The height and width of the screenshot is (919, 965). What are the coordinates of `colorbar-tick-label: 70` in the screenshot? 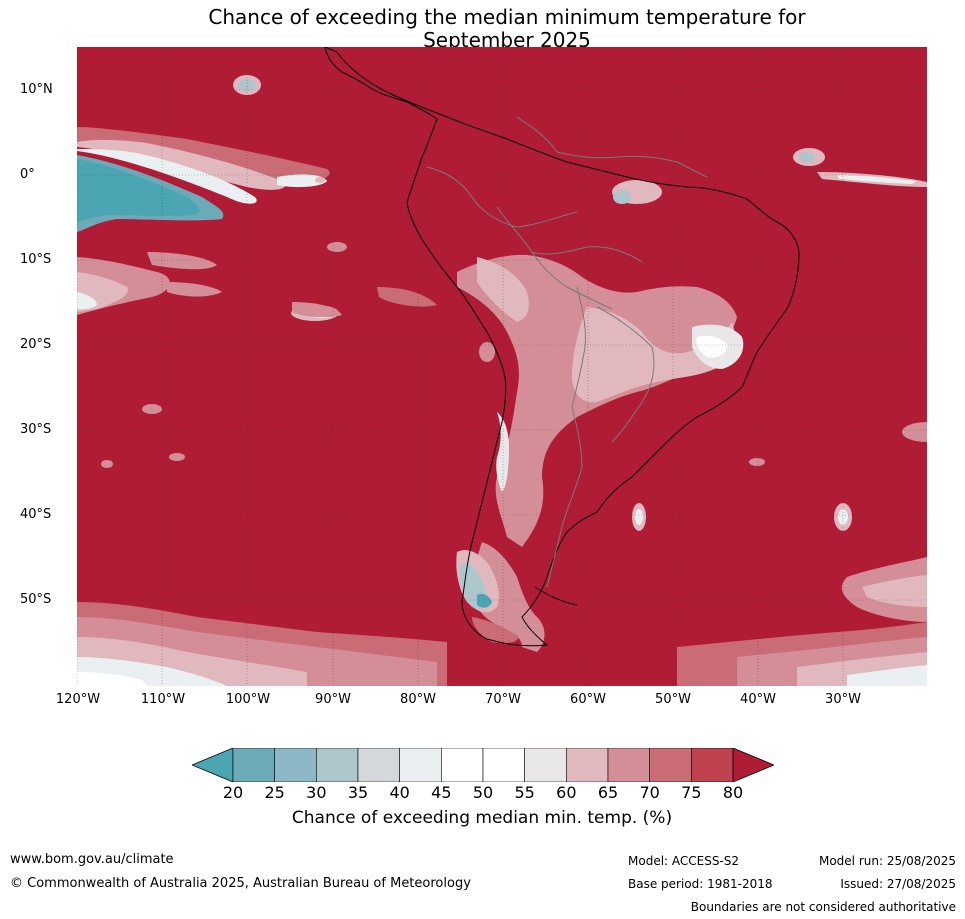 It's located at (649, 792).